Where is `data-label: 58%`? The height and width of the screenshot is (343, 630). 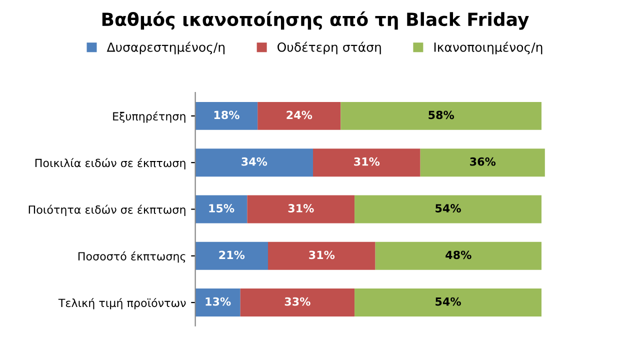
data-label: 58% is located at coordinates (441, 115).